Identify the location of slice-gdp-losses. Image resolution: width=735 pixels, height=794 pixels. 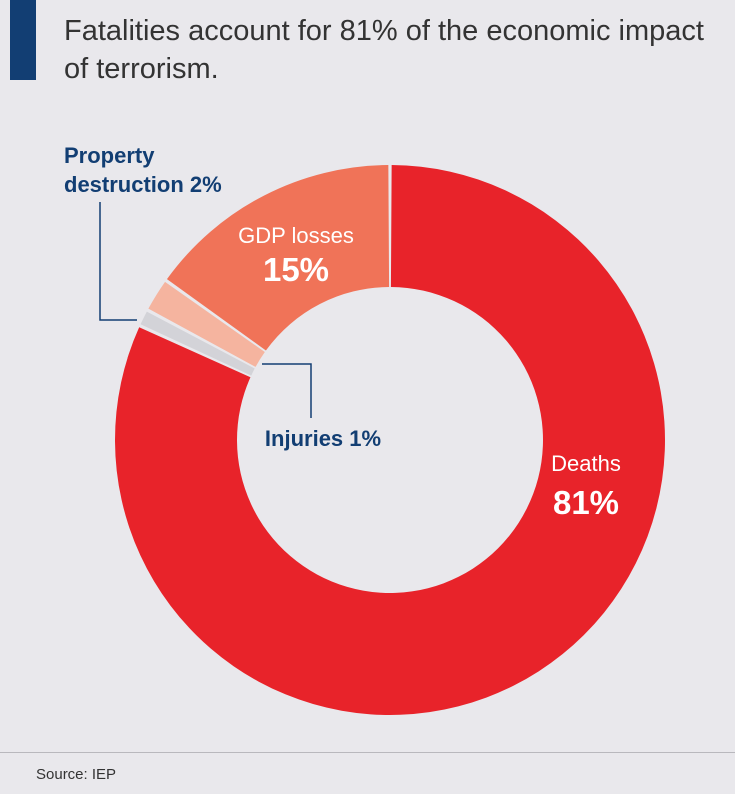
(278, 258).